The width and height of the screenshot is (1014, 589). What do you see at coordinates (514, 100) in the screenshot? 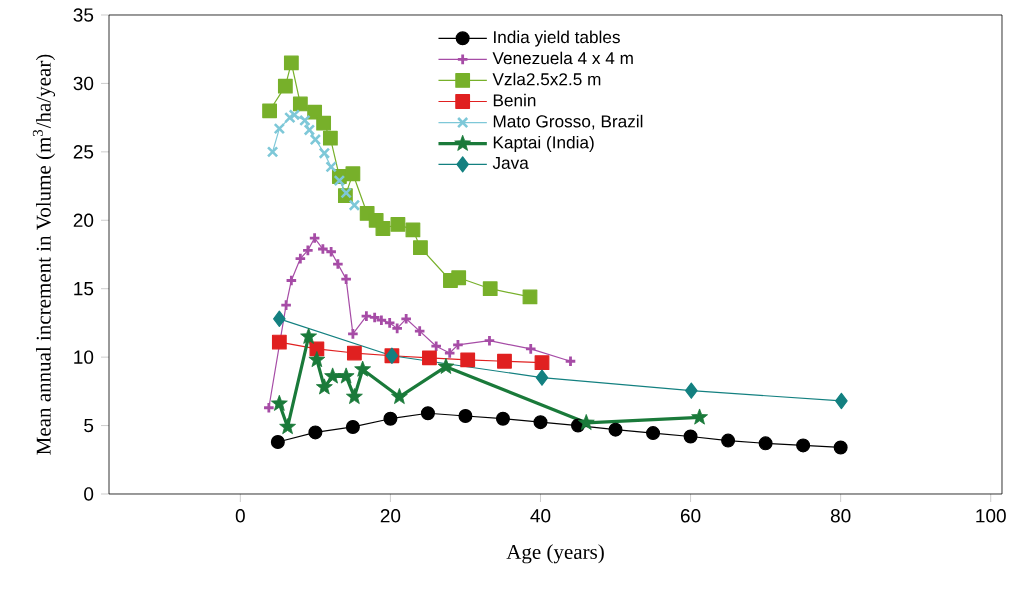
I see `legend-label: Benin` at bounding box center [514, 100].